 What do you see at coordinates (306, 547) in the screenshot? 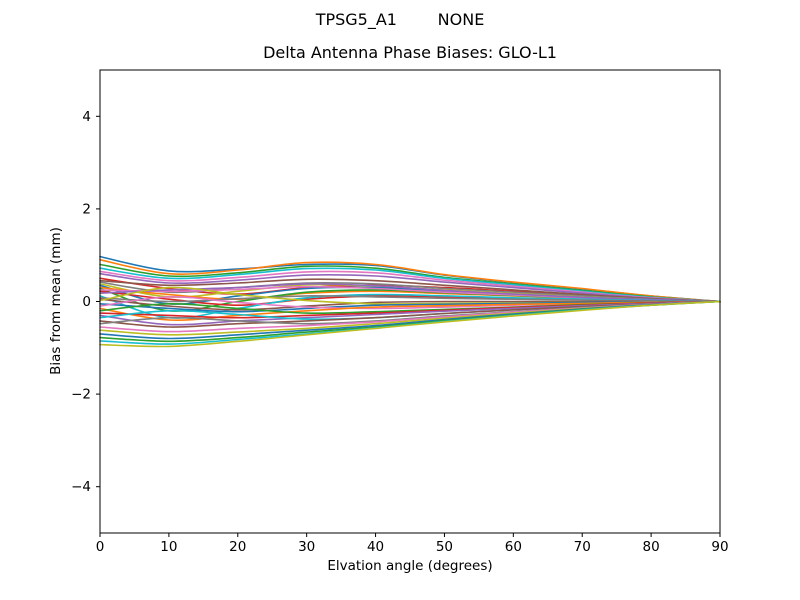
I see `x-tick-label: 30` at bounding box center [306, 547].